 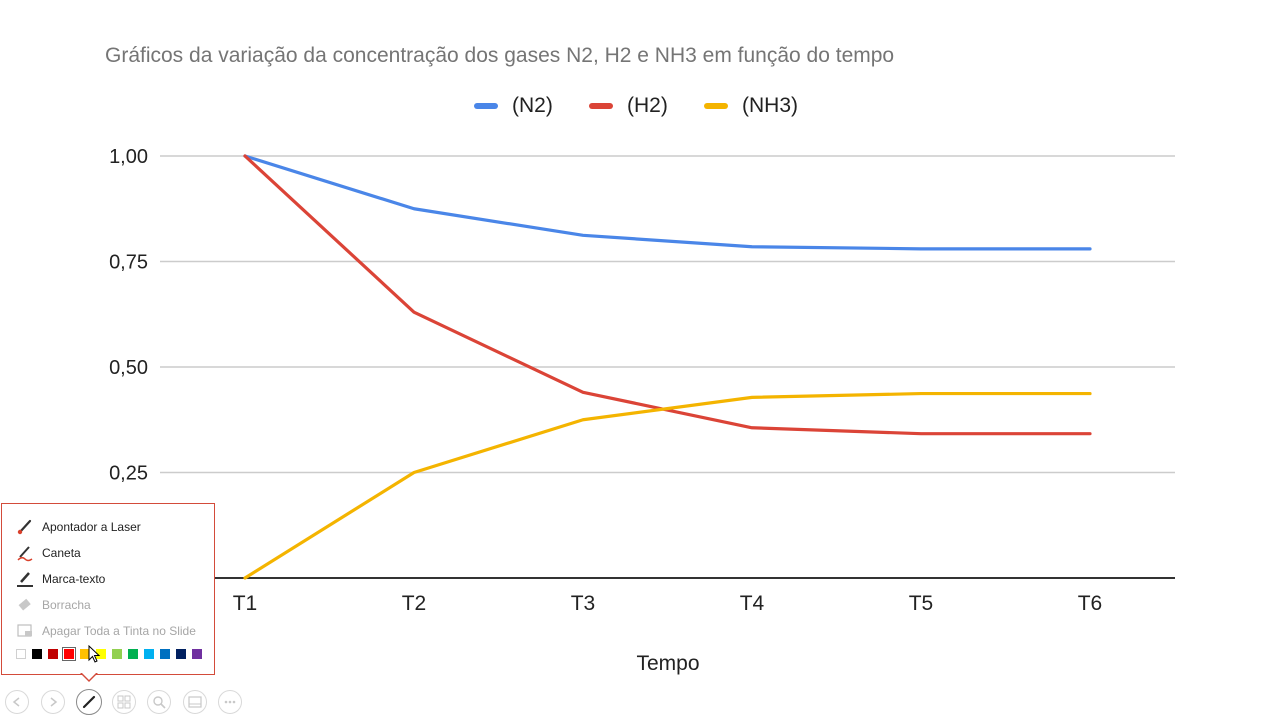 I want to click on x-tick-label: T3, so click(x=583, y=603).